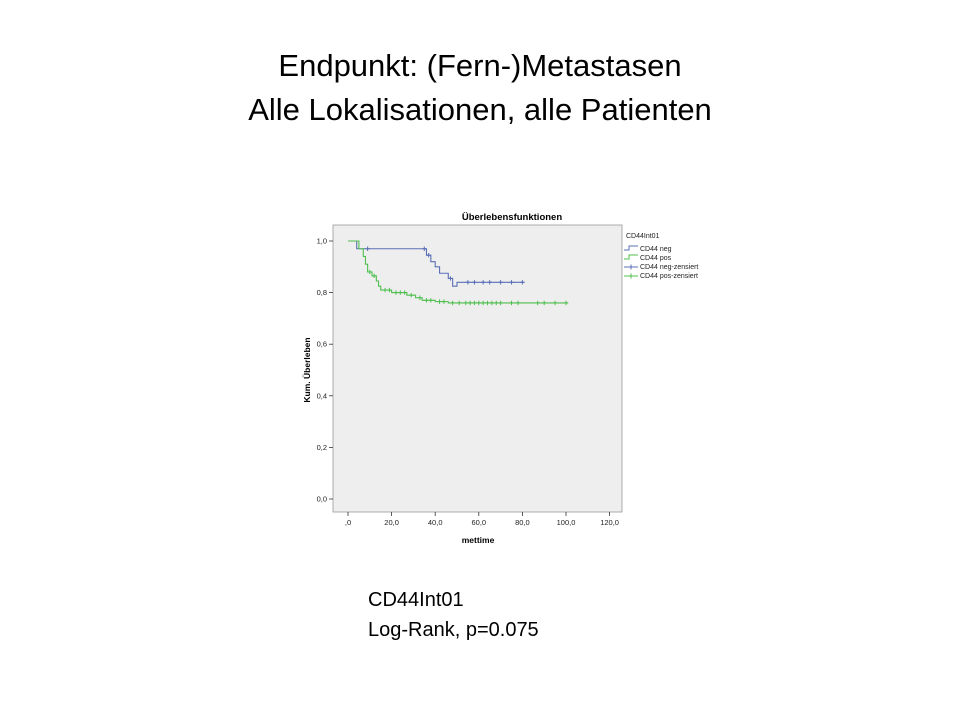 The width and height of the screenshot is (960, 720). Describe the element at coordinates (480, 109) in the screenshot. I see `slide-title-line-2: Alle Lokalisationen, alle Patienten` at that location.